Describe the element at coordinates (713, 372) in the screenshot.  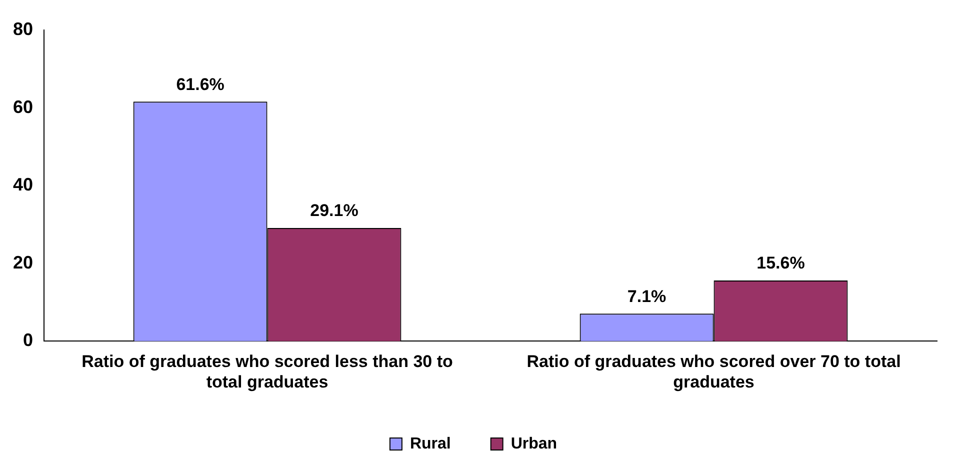
I see `x-tick-label: Ratio of graduates who scored over 70 to total graduates` at that location.